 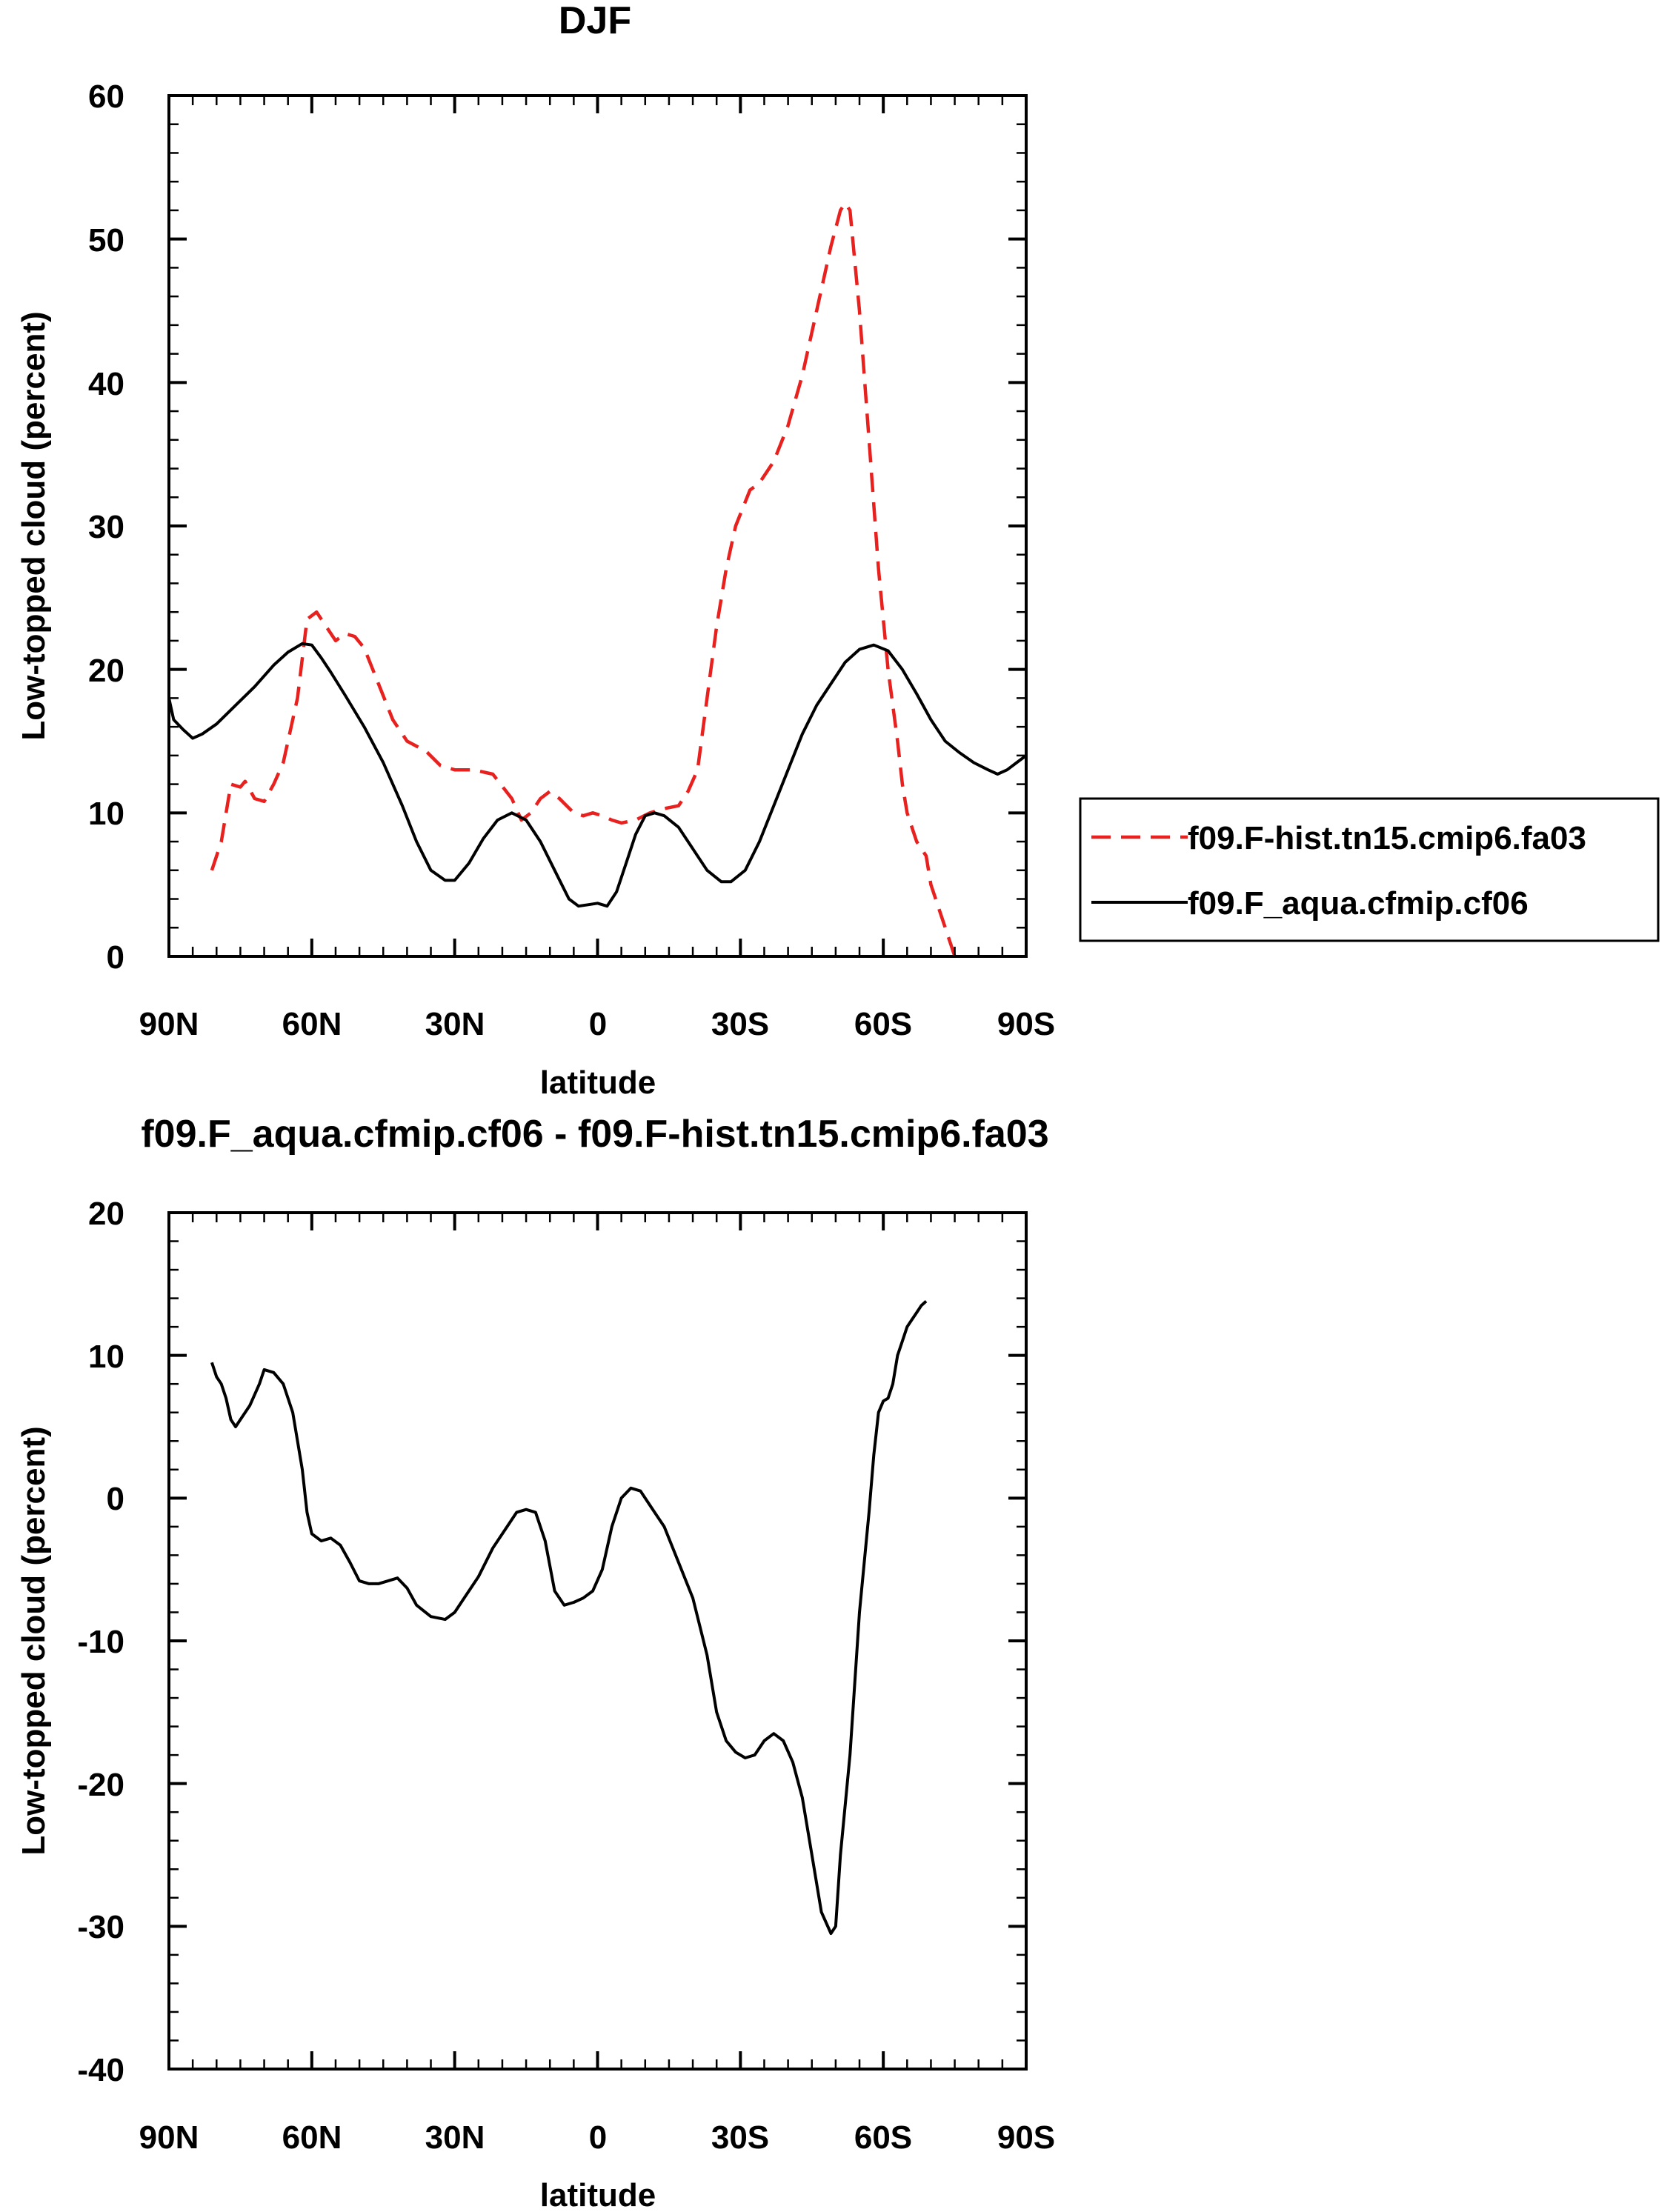 What do you see at coordinates (106, 814) in the screenshot?
I see `top-y-tick-label: 10` at bounding box center [106, 814].